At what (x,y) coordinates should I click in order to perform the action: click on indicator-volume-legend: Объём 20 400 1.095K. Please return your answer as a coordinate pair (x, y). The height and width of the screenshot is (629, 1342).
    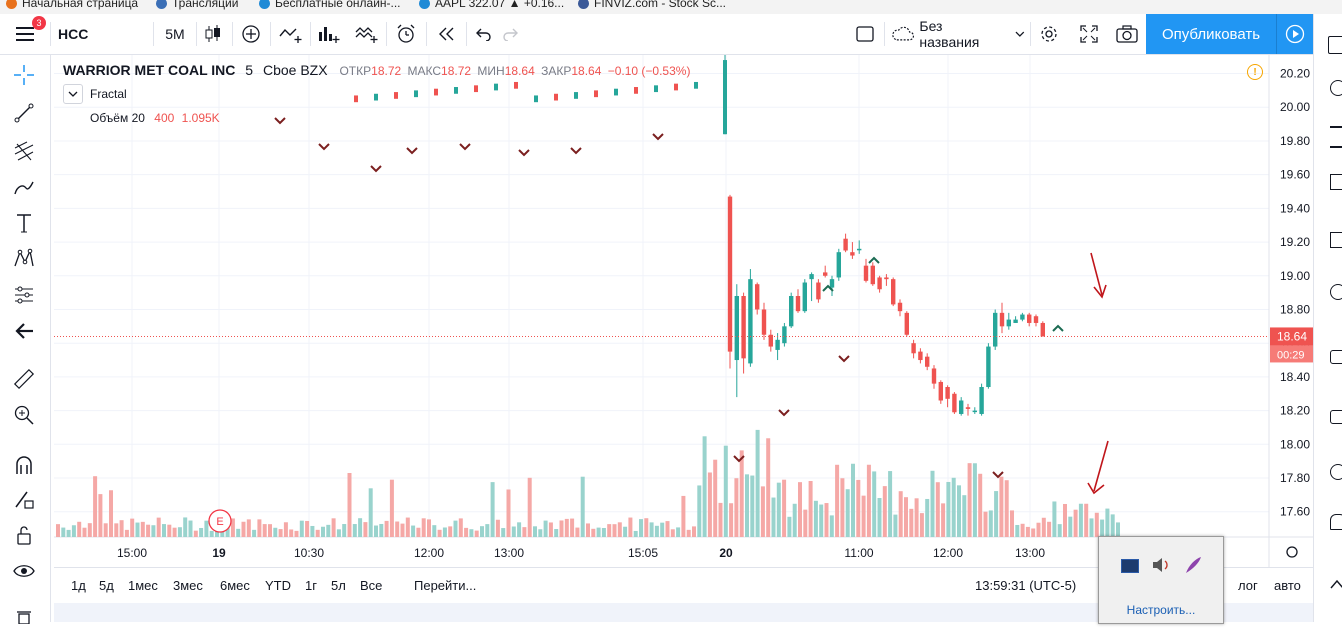
    Looking at the image, I should click on (155, 118).